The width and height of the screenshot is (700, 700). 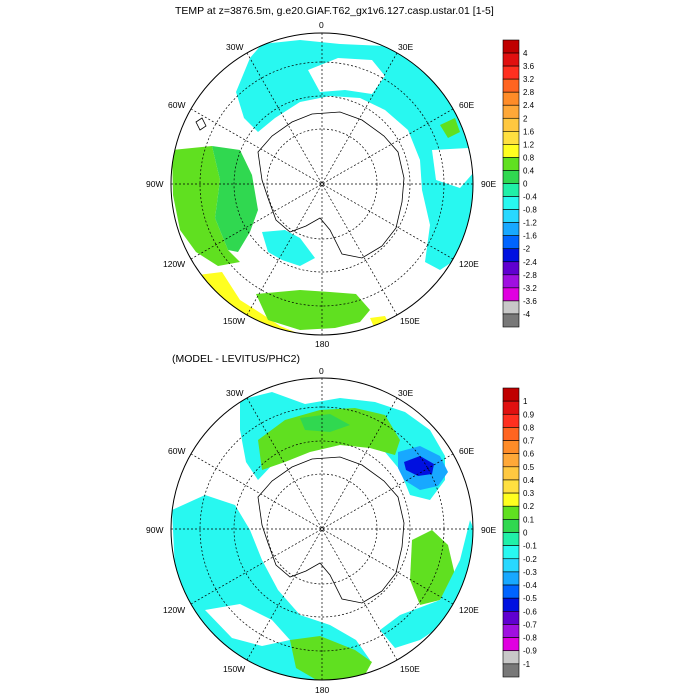 I want to click on lon2-label-60e: 60E, so click(x=466, y=451).